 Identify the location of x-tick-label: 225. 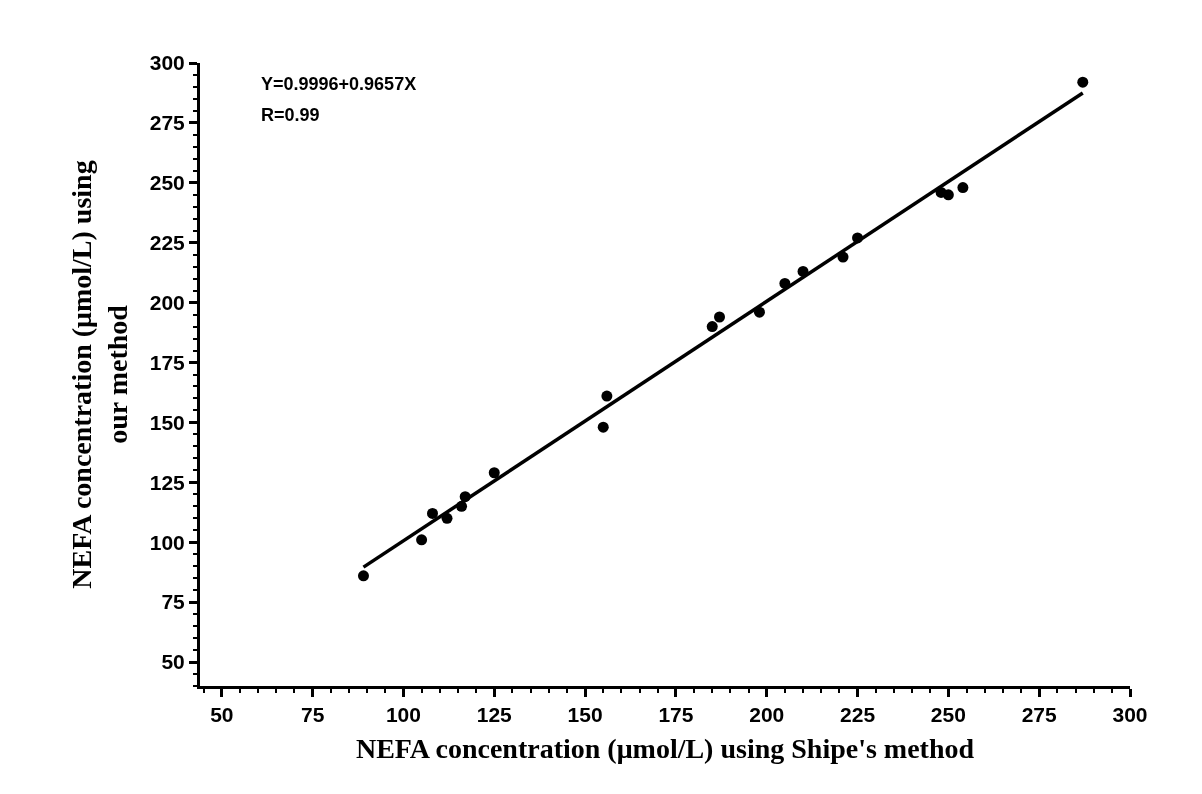
(858, 715).